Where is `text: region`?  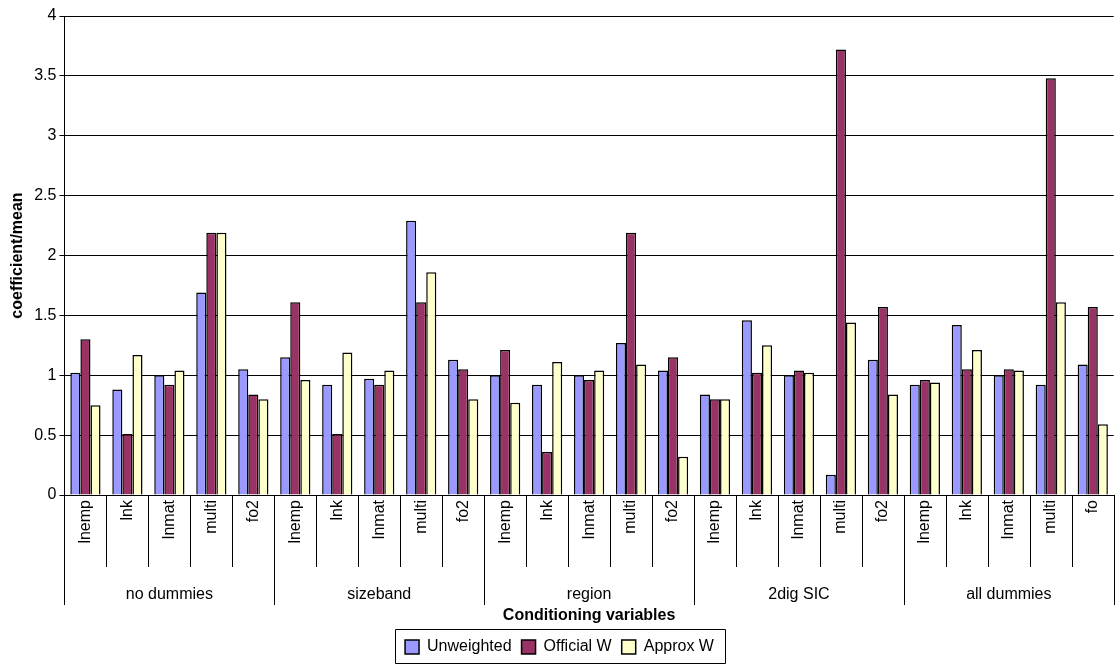
text: region is located at coordinates (589, 594).